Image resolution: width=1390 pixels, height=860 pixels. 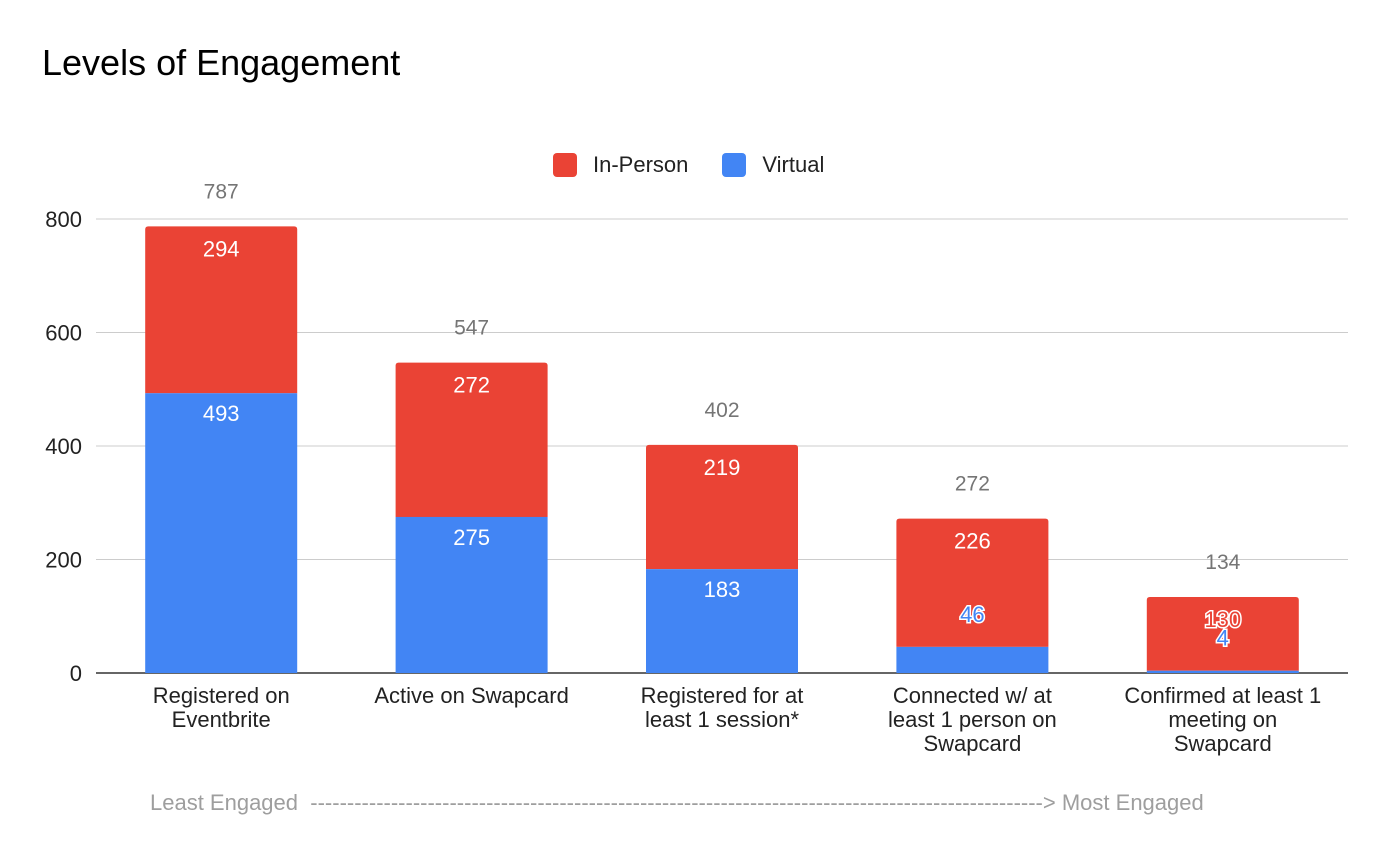 What do you see at coordinates (972, 743) in the screenshot?
I see `x-tick-label-3-2: Swapcard` at bounding box center [972, 743].